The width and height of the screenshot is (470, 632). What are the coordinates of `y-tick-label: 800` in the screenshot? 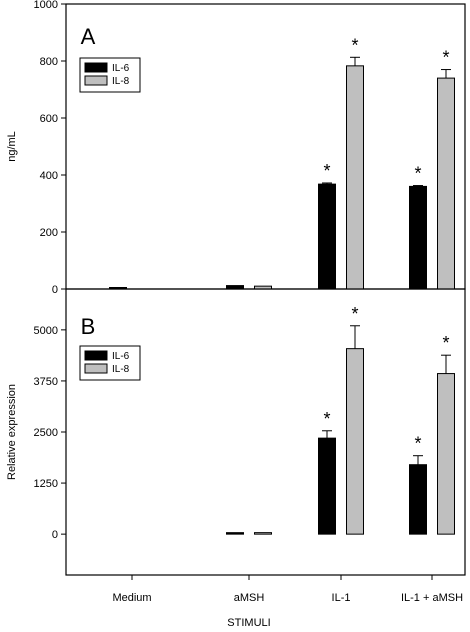 It's located at (49, 62).